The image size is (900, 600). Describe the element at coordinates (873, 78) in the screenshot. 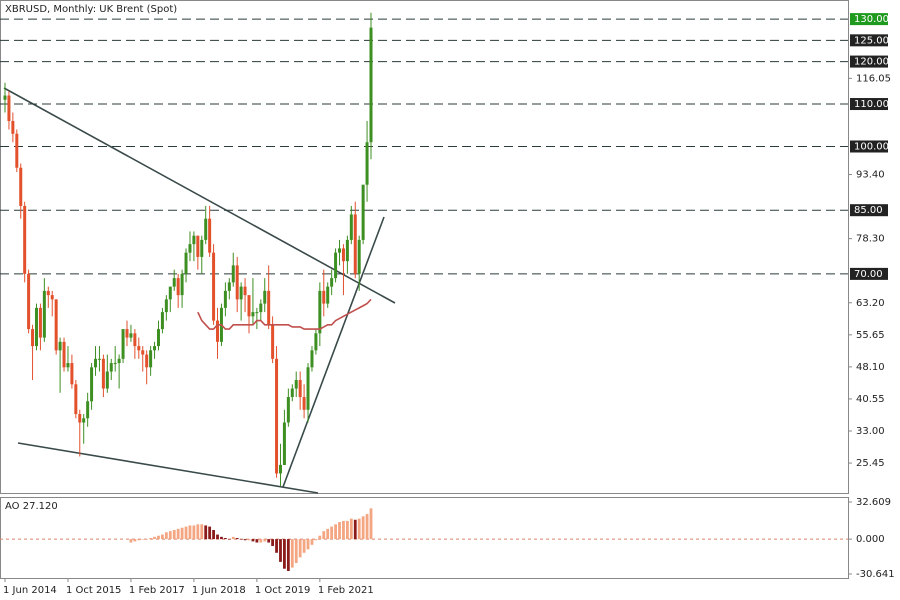

I see `y-tick-label: 116.05` at that location.